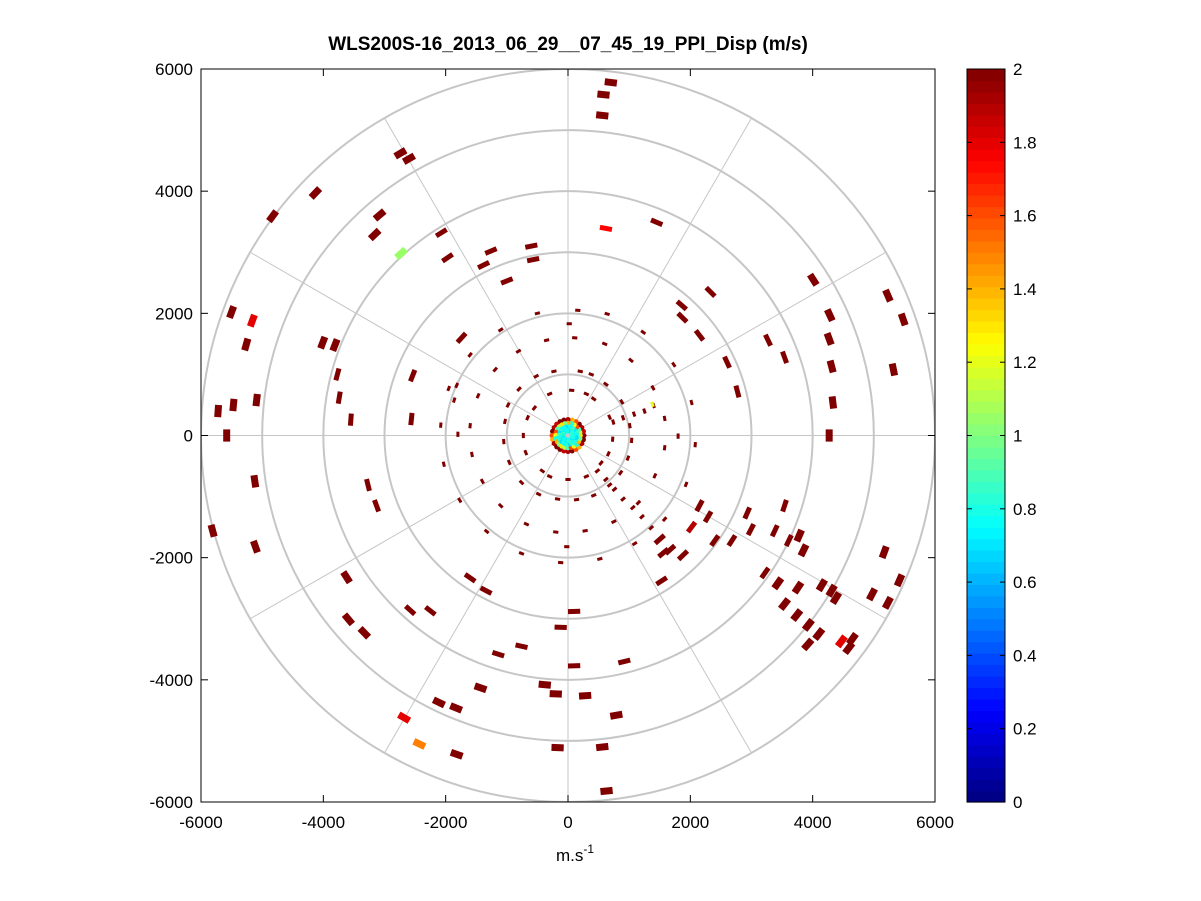 The width and height of the screenshot is (1201, 901). I want to click on colorbar-ticks: 0 0.2 0.4 0.6 0.8 1 1.2 1.4 1.6 1.8 2, so click(1002, 436).